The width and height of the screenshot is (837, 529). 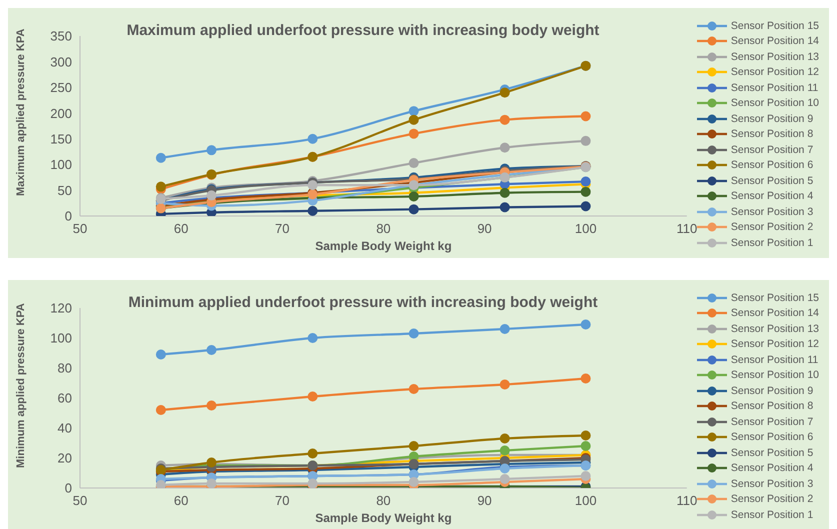 I want to click on y-tick-label: 20, so click(x=65, y=458).